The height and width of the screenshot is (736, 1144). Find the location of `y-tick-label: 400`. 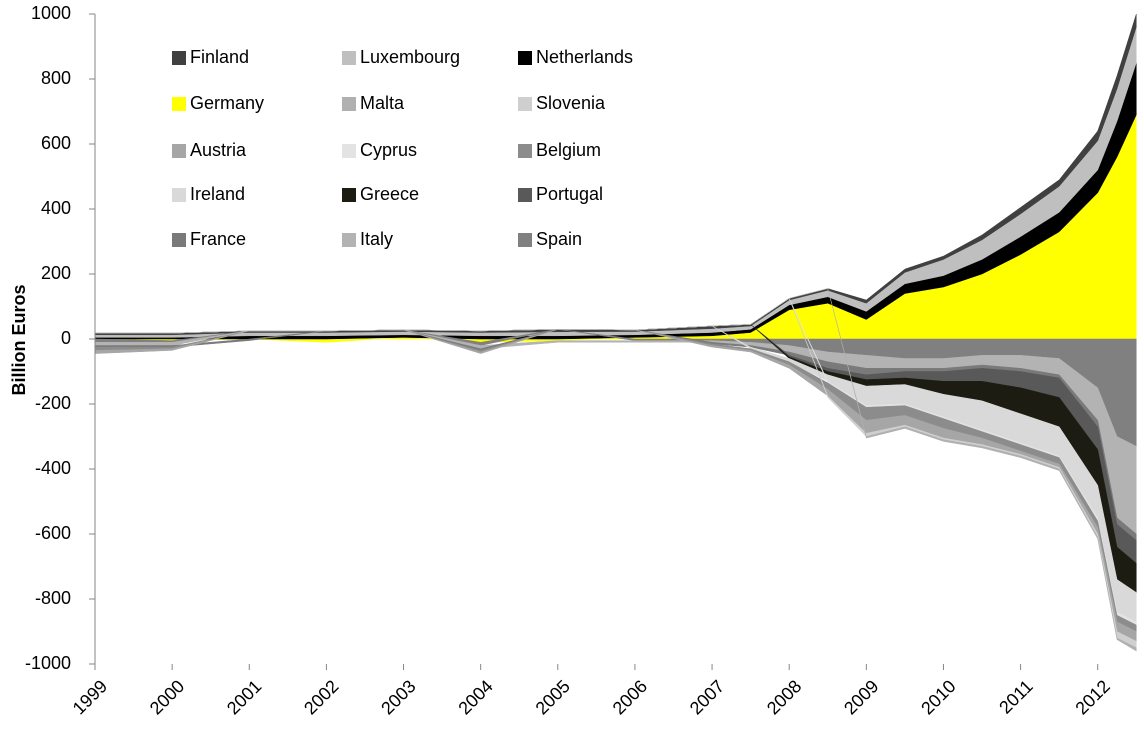

y-tick-label: 400 is located at coordinates (56, 208).